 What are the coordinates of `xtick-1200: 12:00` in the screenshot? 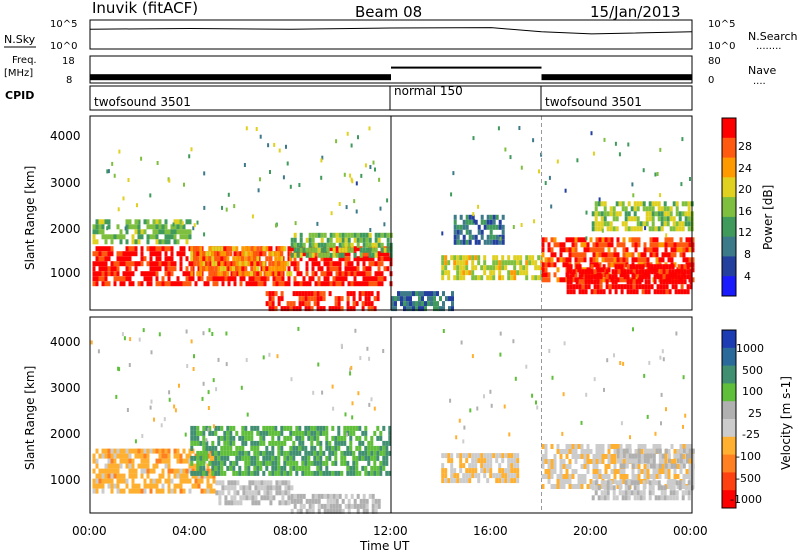 It's located at (390, 531).